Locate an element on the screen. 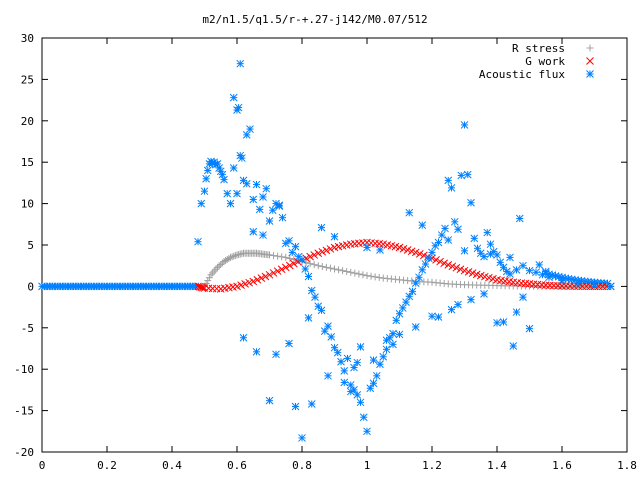 This screenshot has height=480, width=640. x-tick-label: 0.6 is located at coordinates (237, 465).